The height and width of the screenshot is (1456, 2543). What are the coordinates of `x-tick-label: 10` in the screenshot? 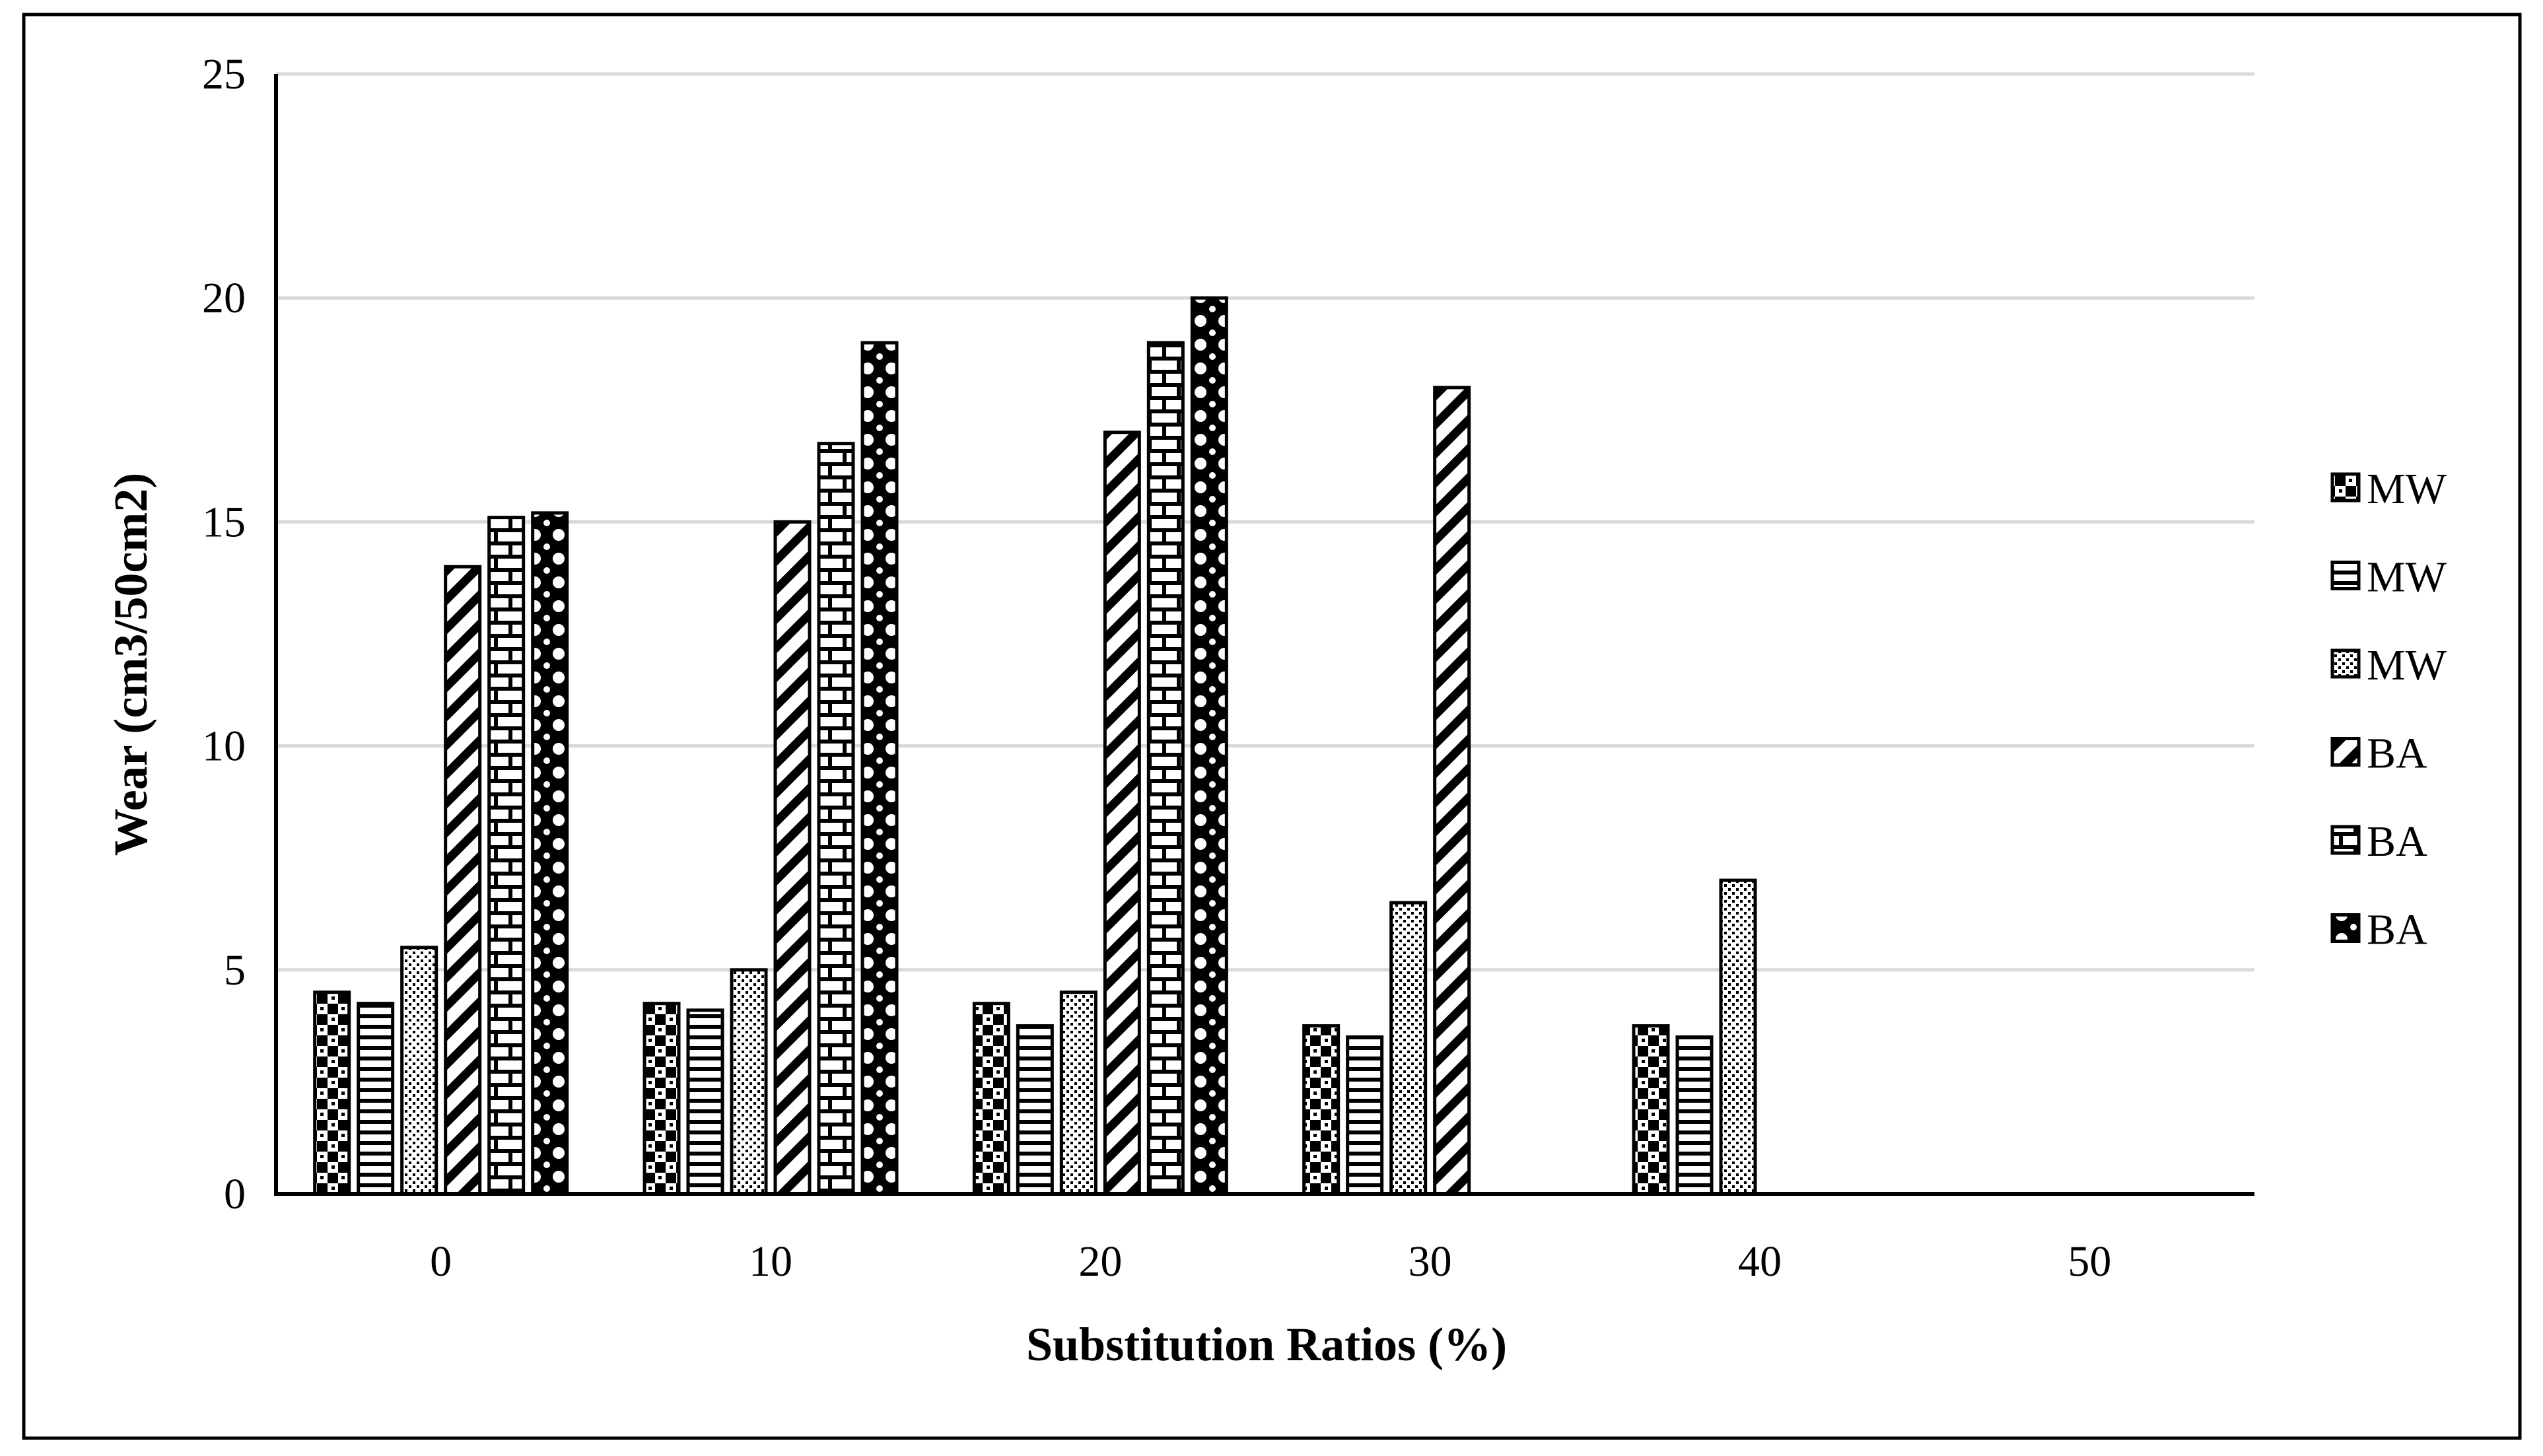 It's located at (771, 1261).